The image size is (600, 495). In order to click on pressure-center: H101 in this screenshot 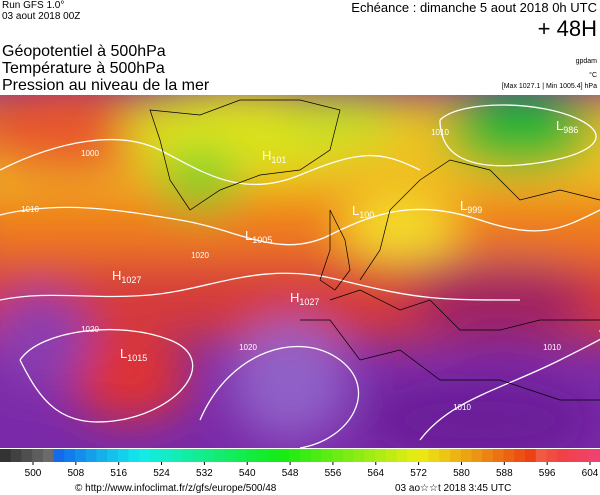, I will do `click(274, 156)`.